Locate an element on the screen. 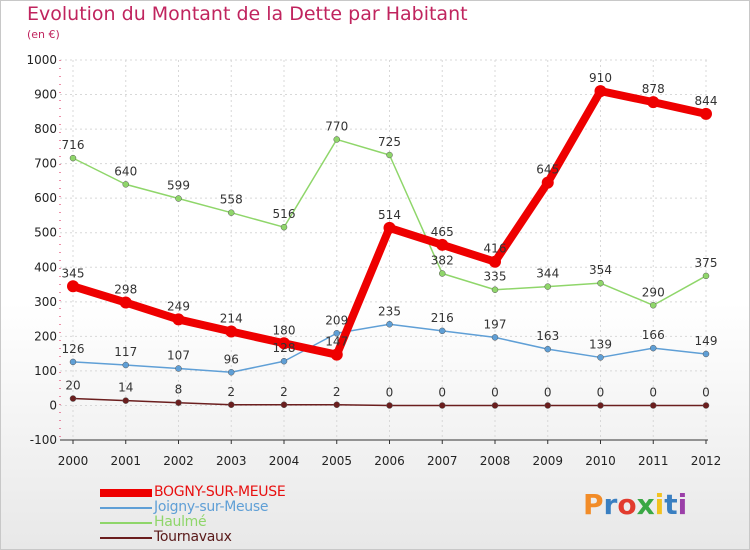  data-label: 844 is located at coordinates (706, 101).